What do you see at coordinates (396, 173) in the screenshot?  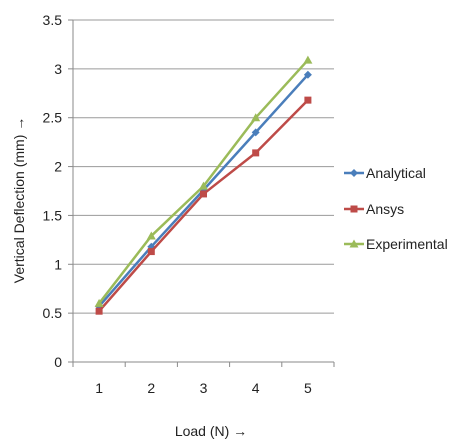 I see `legend-label: Analytical` at bounding box center [396, 173].